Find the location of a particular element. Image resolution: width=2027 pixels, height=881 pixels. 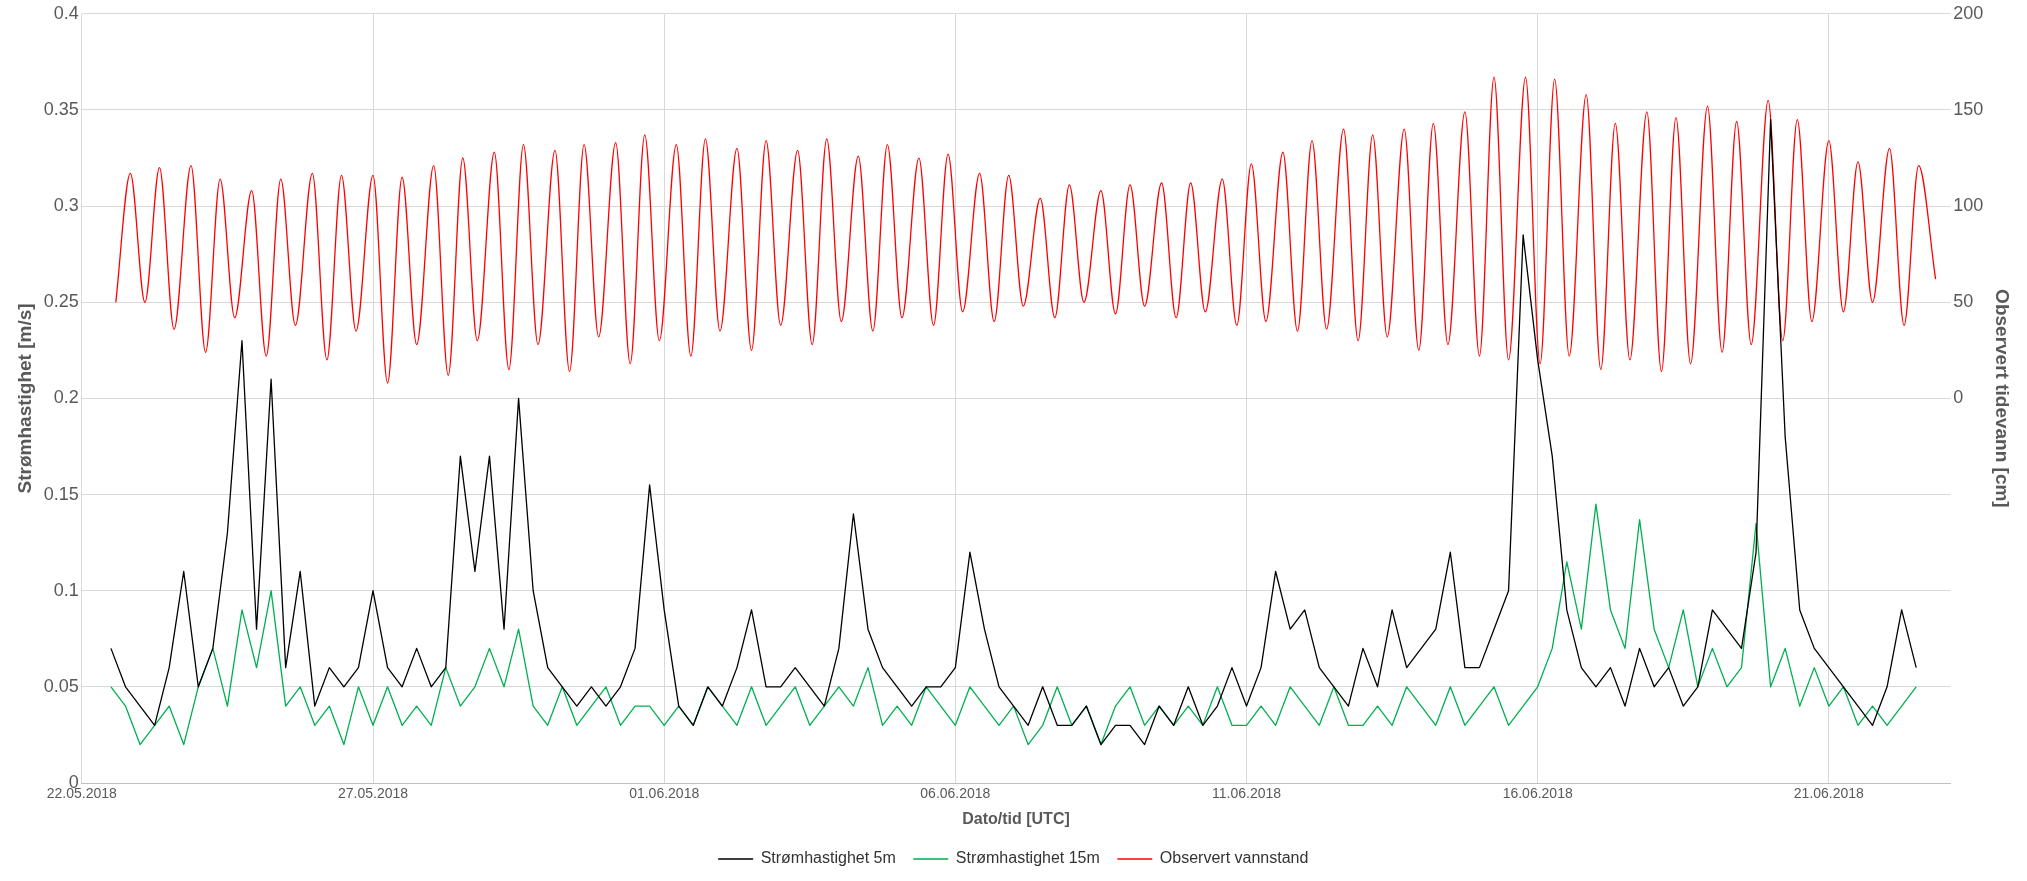

legend-label: Observert vannstand is located at coordinates (1234, 858).